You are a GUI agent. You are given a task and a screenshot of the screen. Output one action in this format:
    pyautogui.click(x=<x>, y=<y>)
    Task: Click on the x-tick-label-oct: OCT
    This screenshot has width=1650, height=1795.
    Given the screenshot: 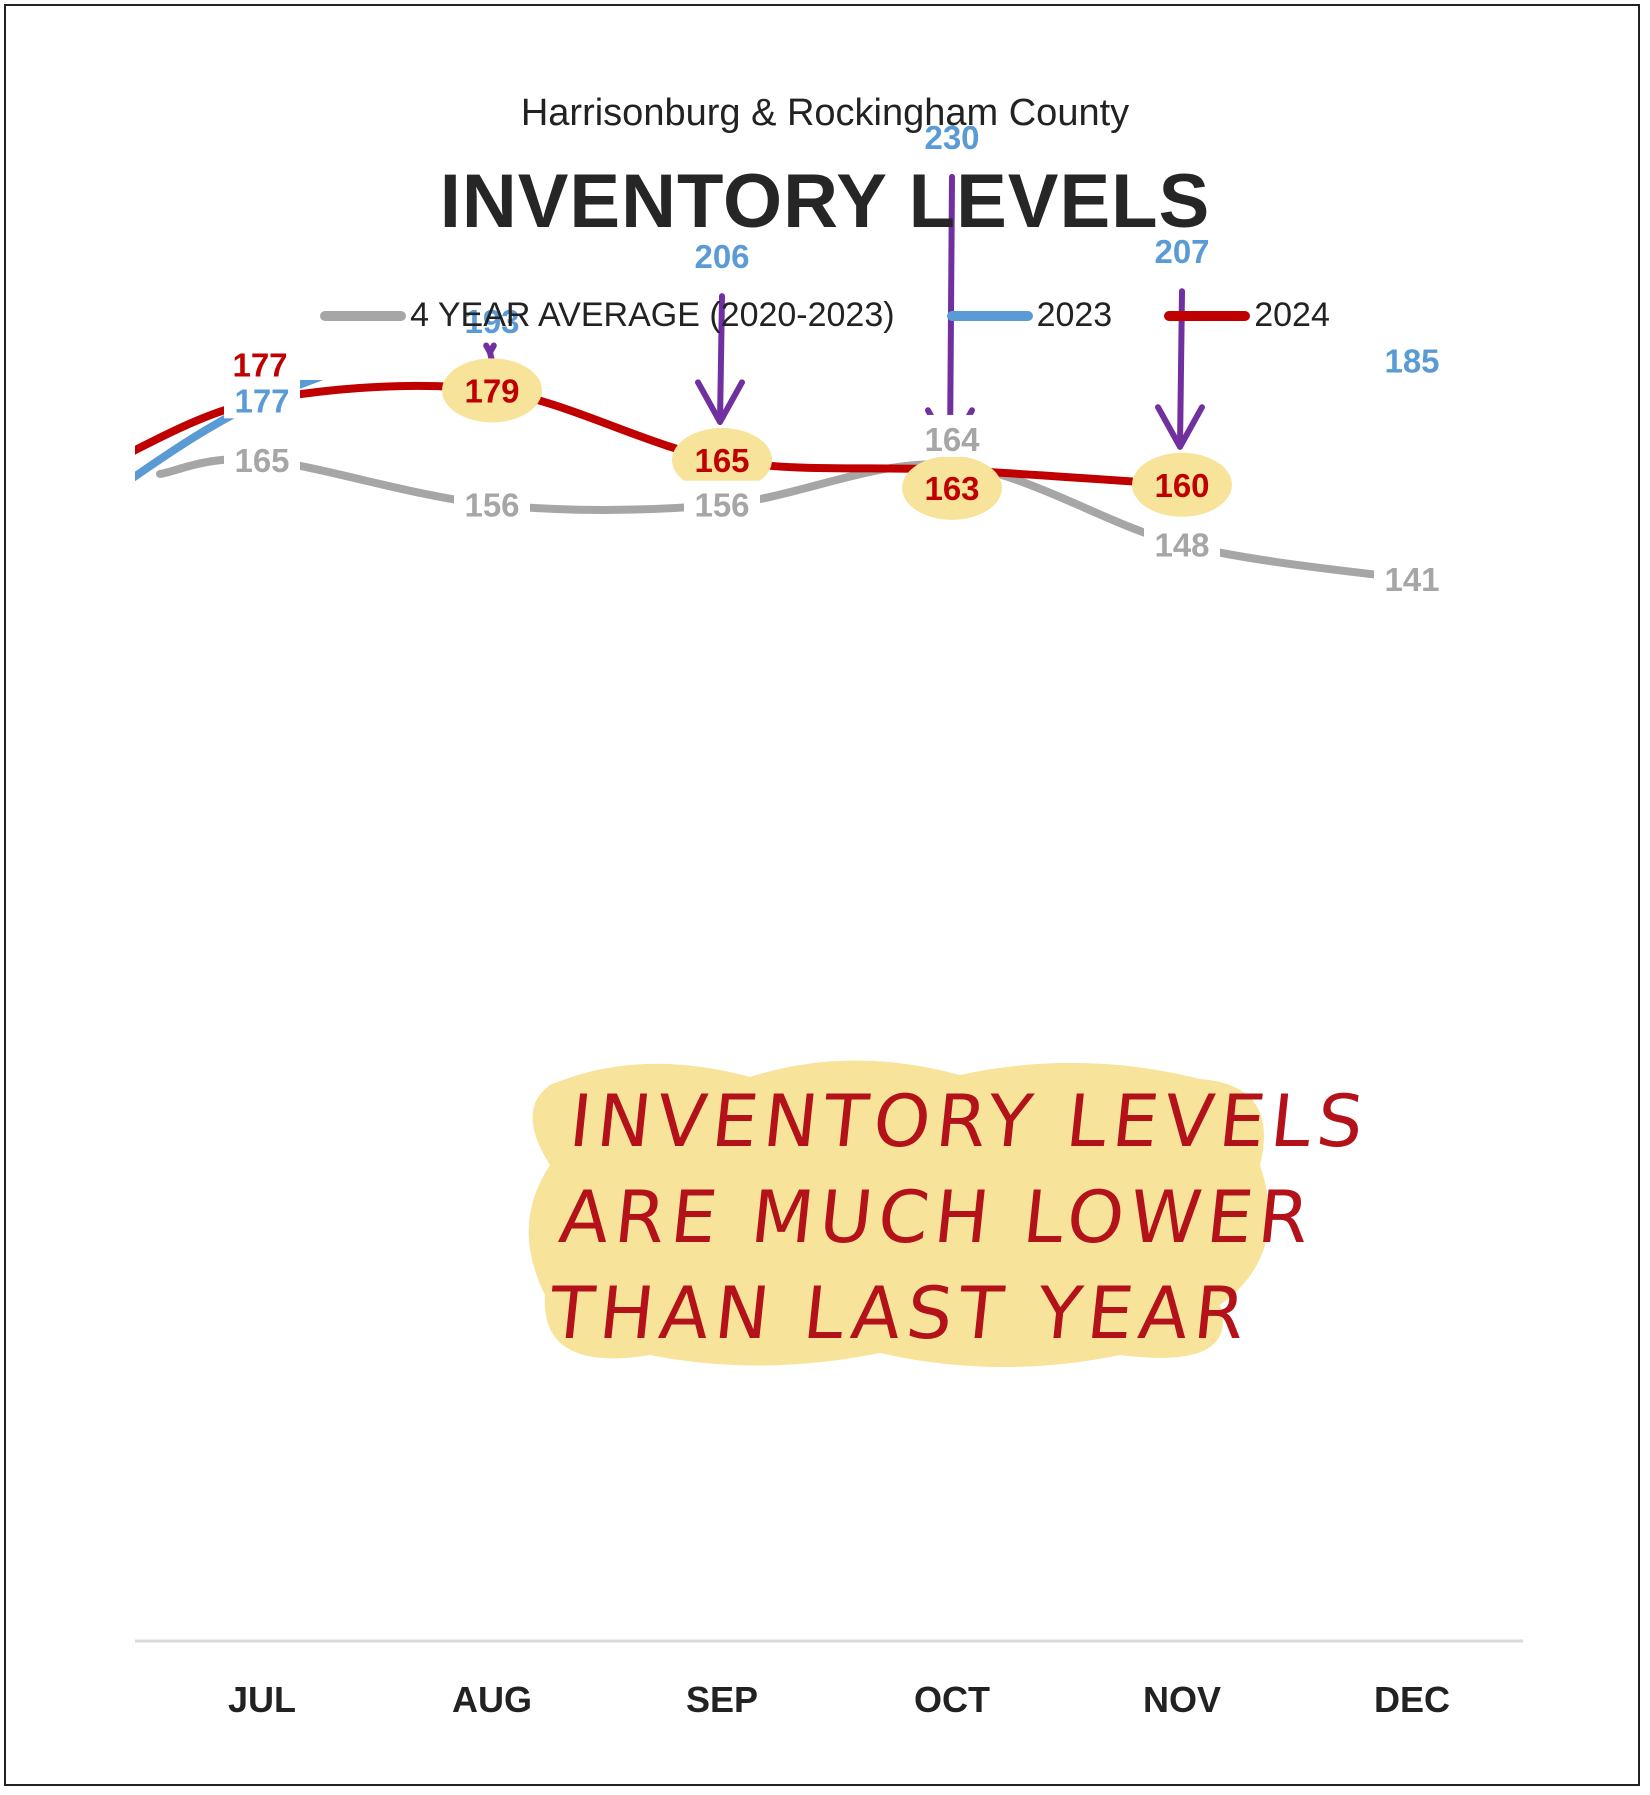 What is the action you would take?
    pyautogui.click(x=952, y=1699)
    